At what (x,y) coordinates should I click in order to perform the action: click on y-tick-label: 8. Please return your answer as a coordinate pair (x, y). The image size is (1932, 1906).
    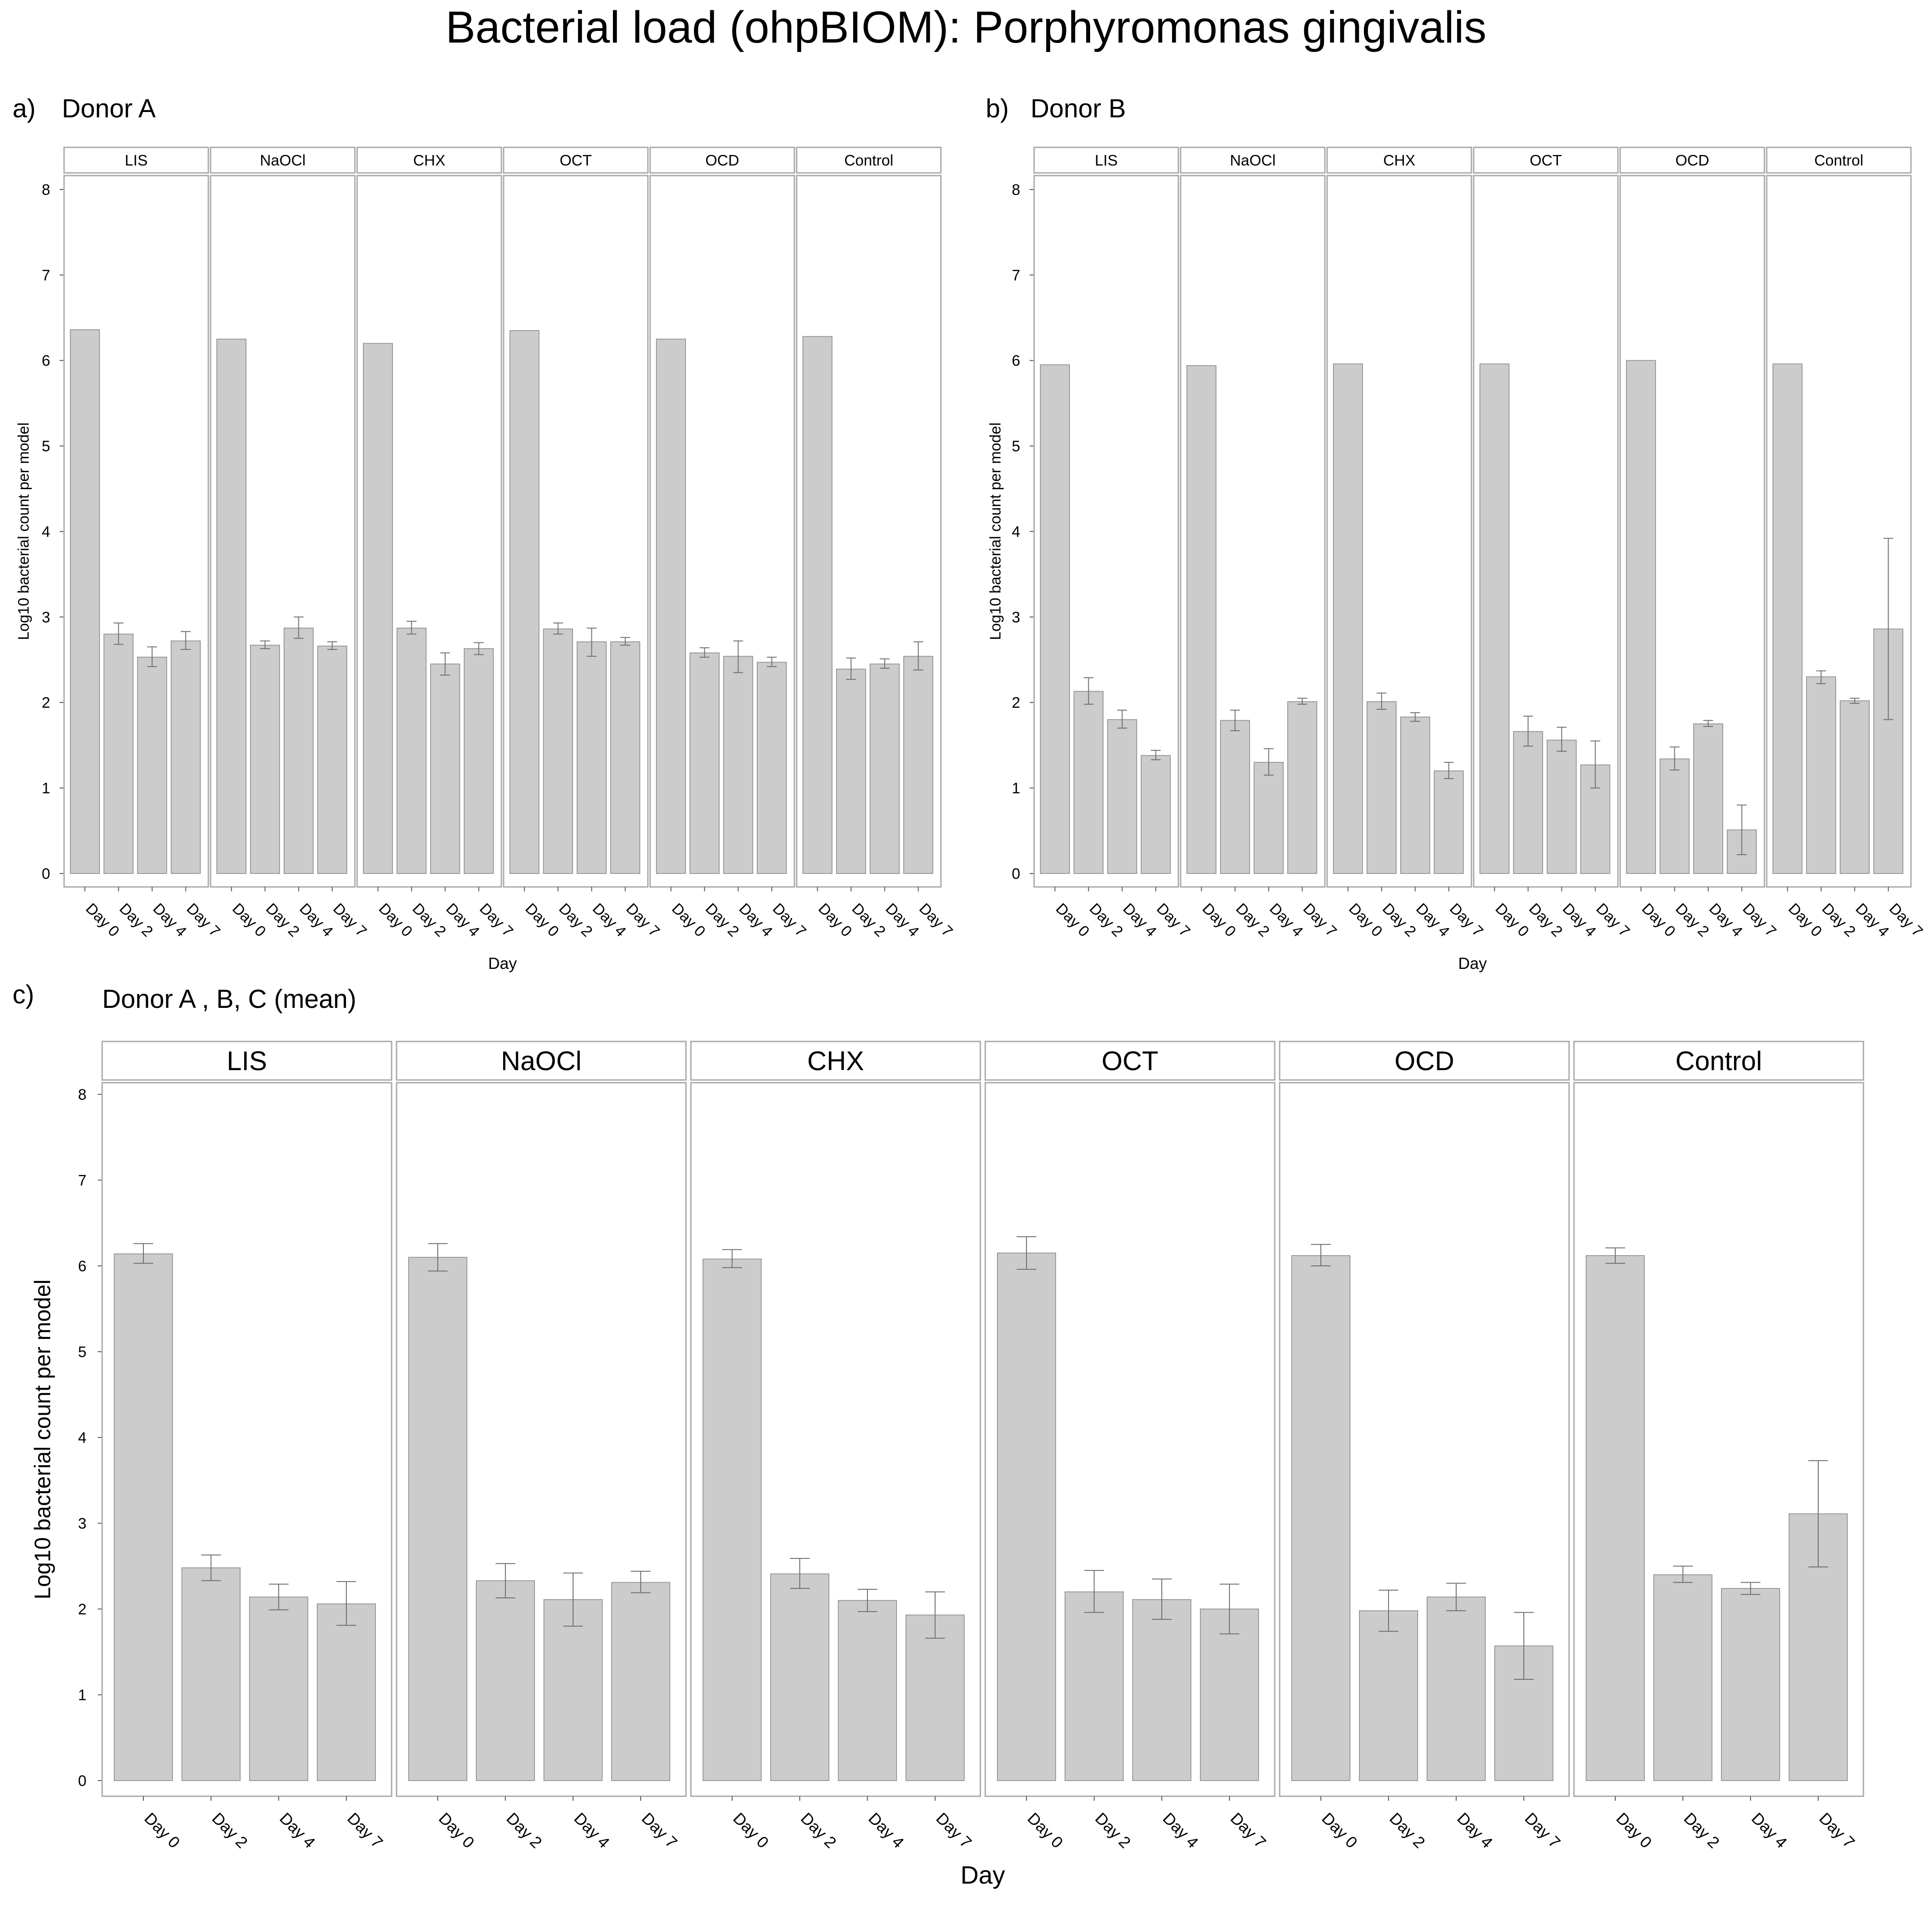
    Looking at the image, I should click on (46, 189).